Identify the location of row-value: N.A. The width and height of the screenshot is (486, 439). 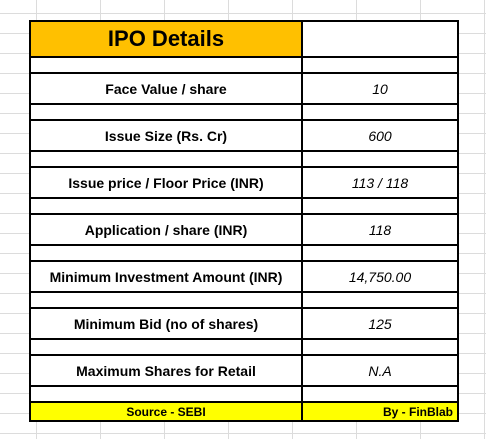
(380, 370).